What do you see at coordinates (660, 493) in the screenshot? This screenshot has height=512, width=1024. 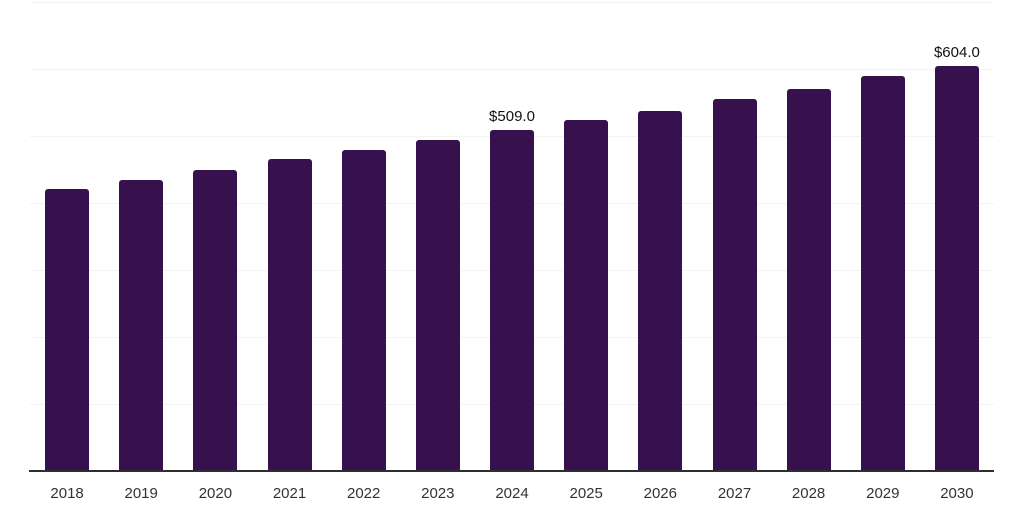 I see `x-tick-label: 2026` at bounding box center [660, 493].